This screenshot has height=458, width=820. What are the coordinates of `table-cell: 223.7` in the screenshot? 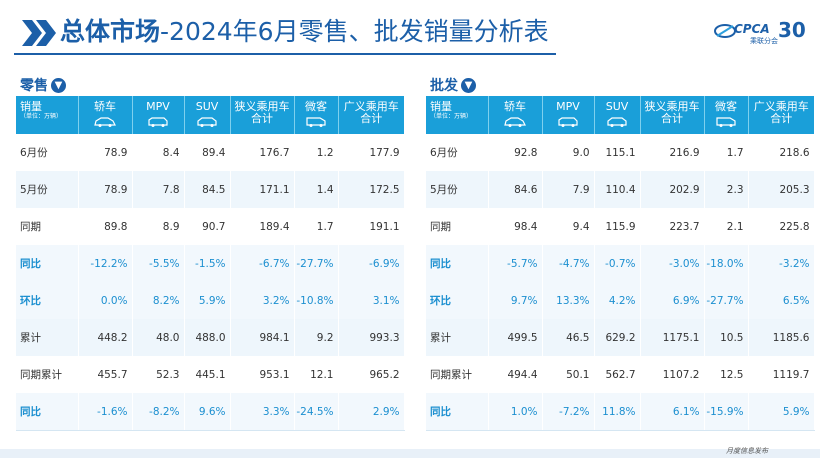 It's located at (672, 226).